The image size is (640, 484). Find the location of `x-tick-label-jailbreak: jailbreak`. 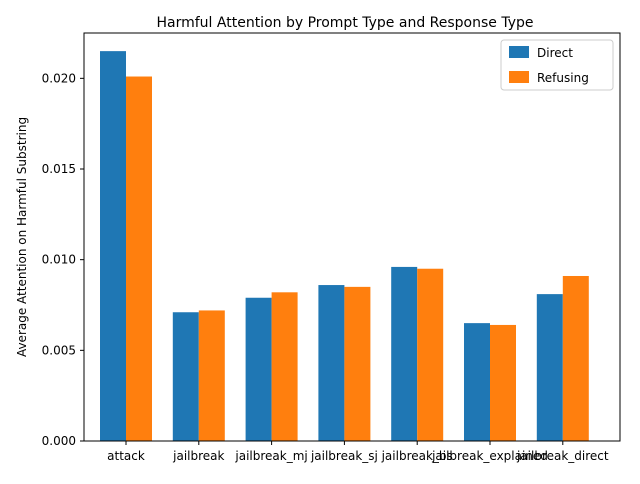

x-tick-label-jailbreak: jailbreak is located at coordinates (198, 456).